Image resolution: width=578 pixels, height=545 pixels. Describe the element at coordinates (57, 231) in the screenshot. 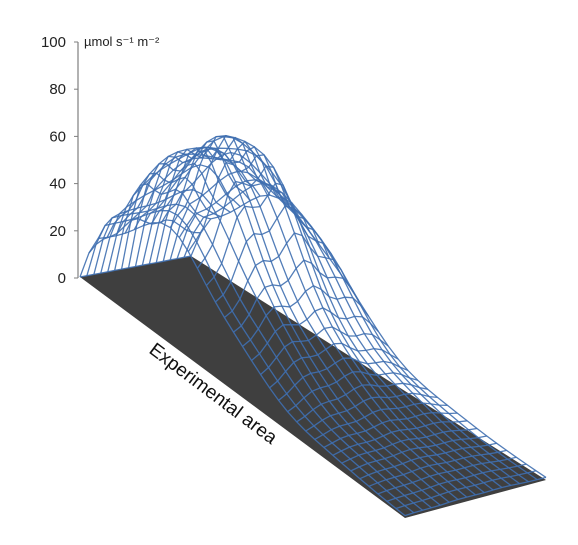

I see `z-tick-label: 20` at that location.